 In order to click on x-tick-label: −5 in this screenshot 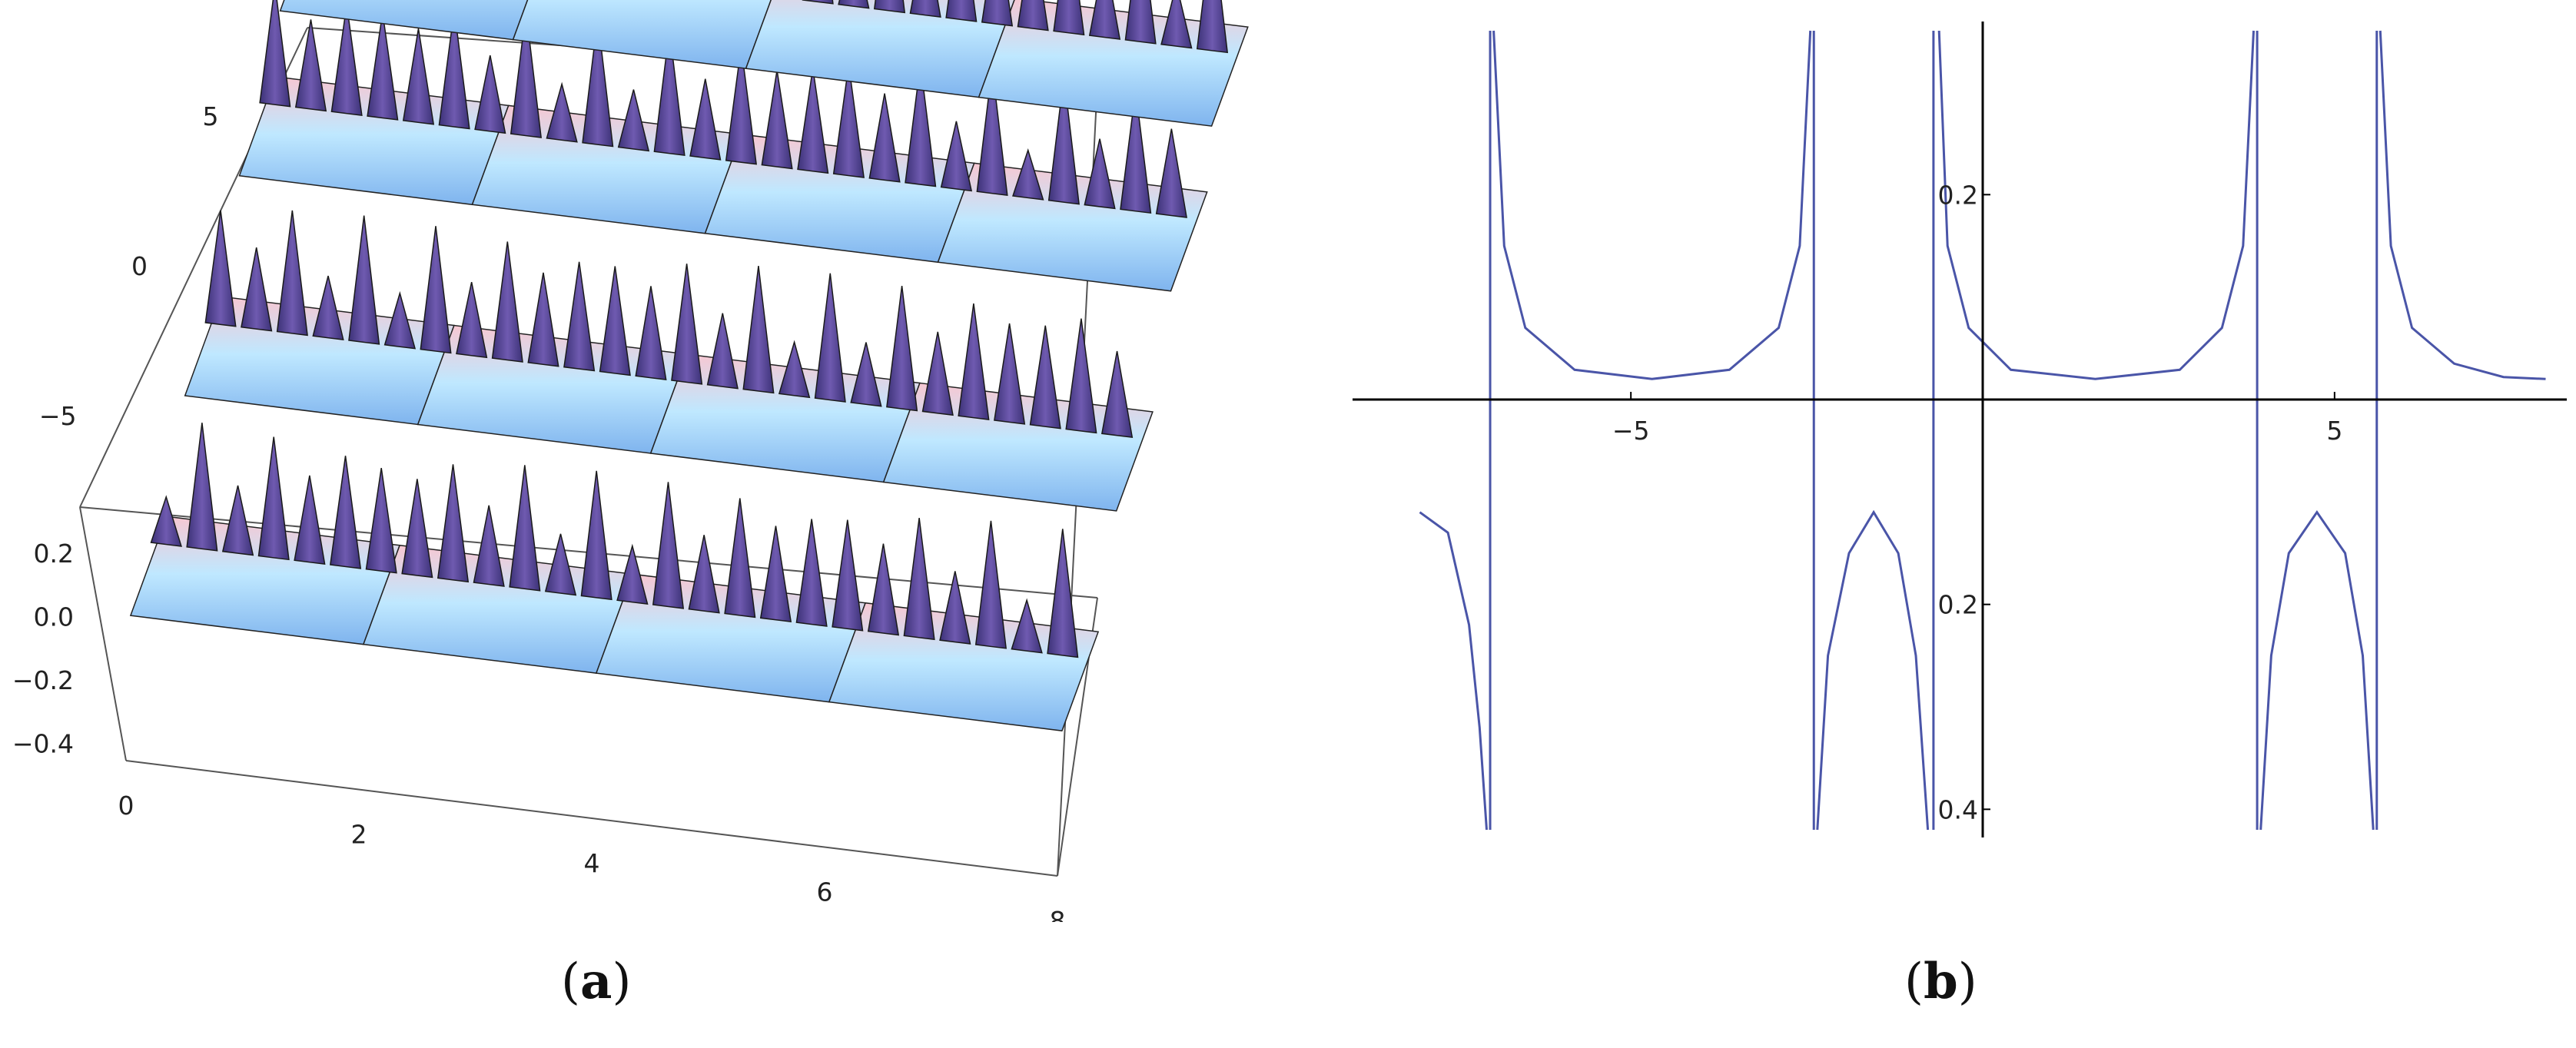, I will do `click(1631, 431)`.